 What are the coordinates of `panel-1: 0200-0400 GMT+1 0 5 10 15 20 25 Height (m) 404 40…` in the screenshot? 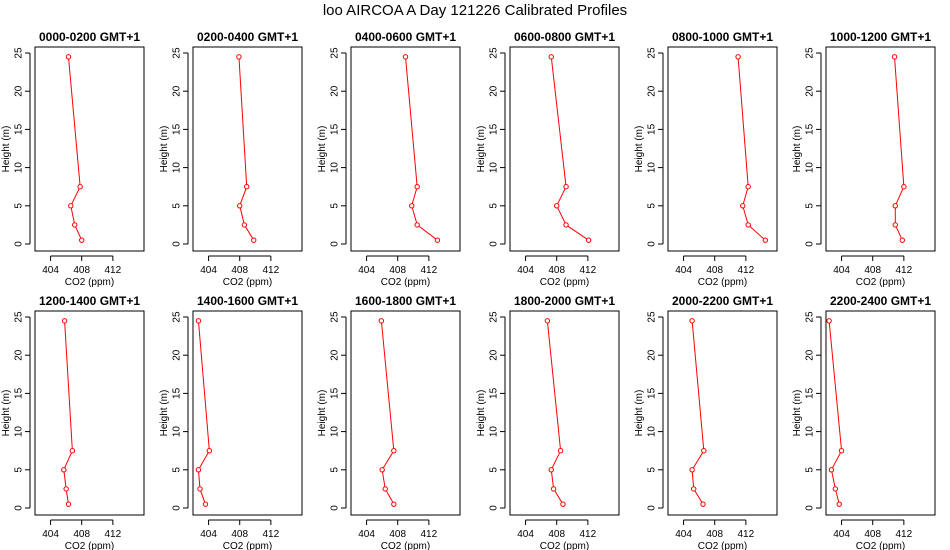 It's located at (231, 159).